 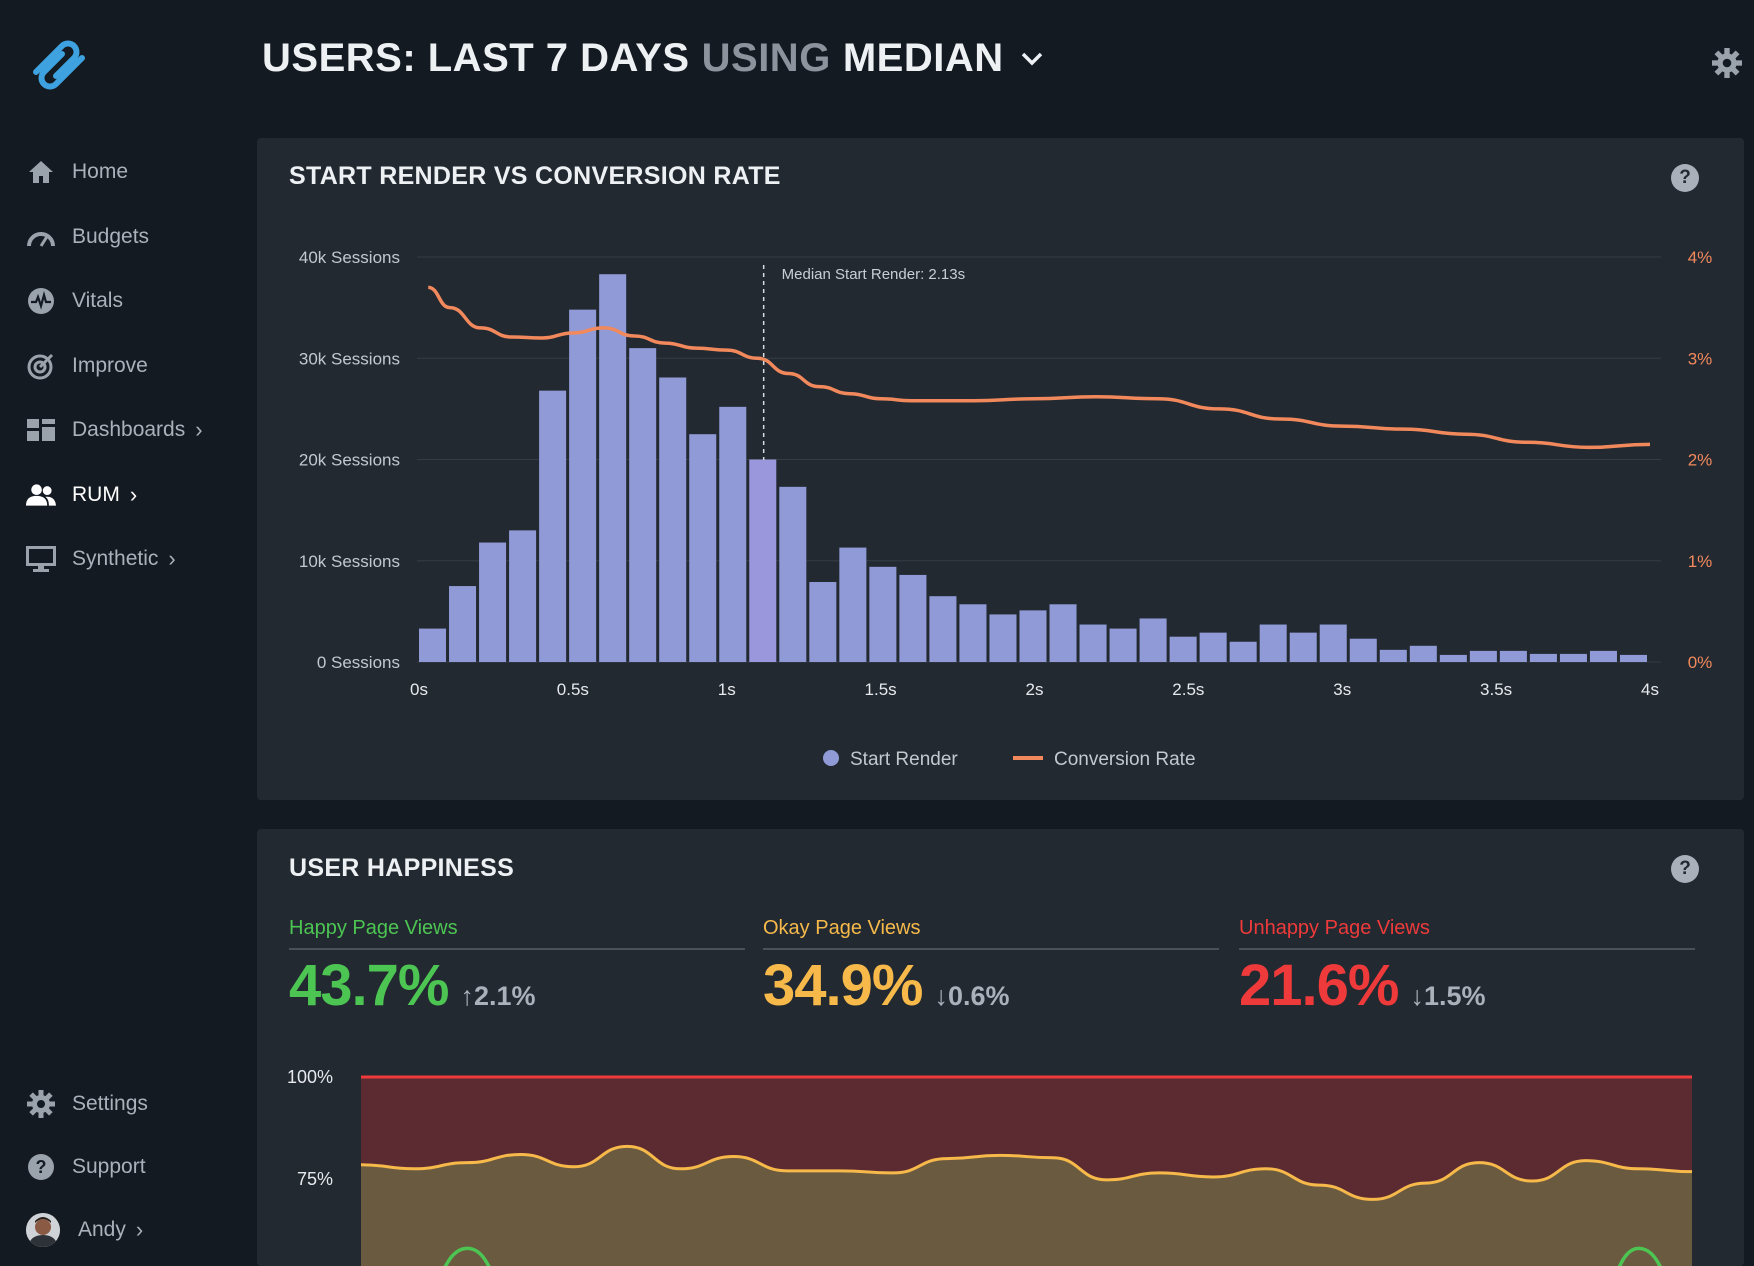 I want to click on sidebar-item-label: Improve, so click(x=110, y=365).